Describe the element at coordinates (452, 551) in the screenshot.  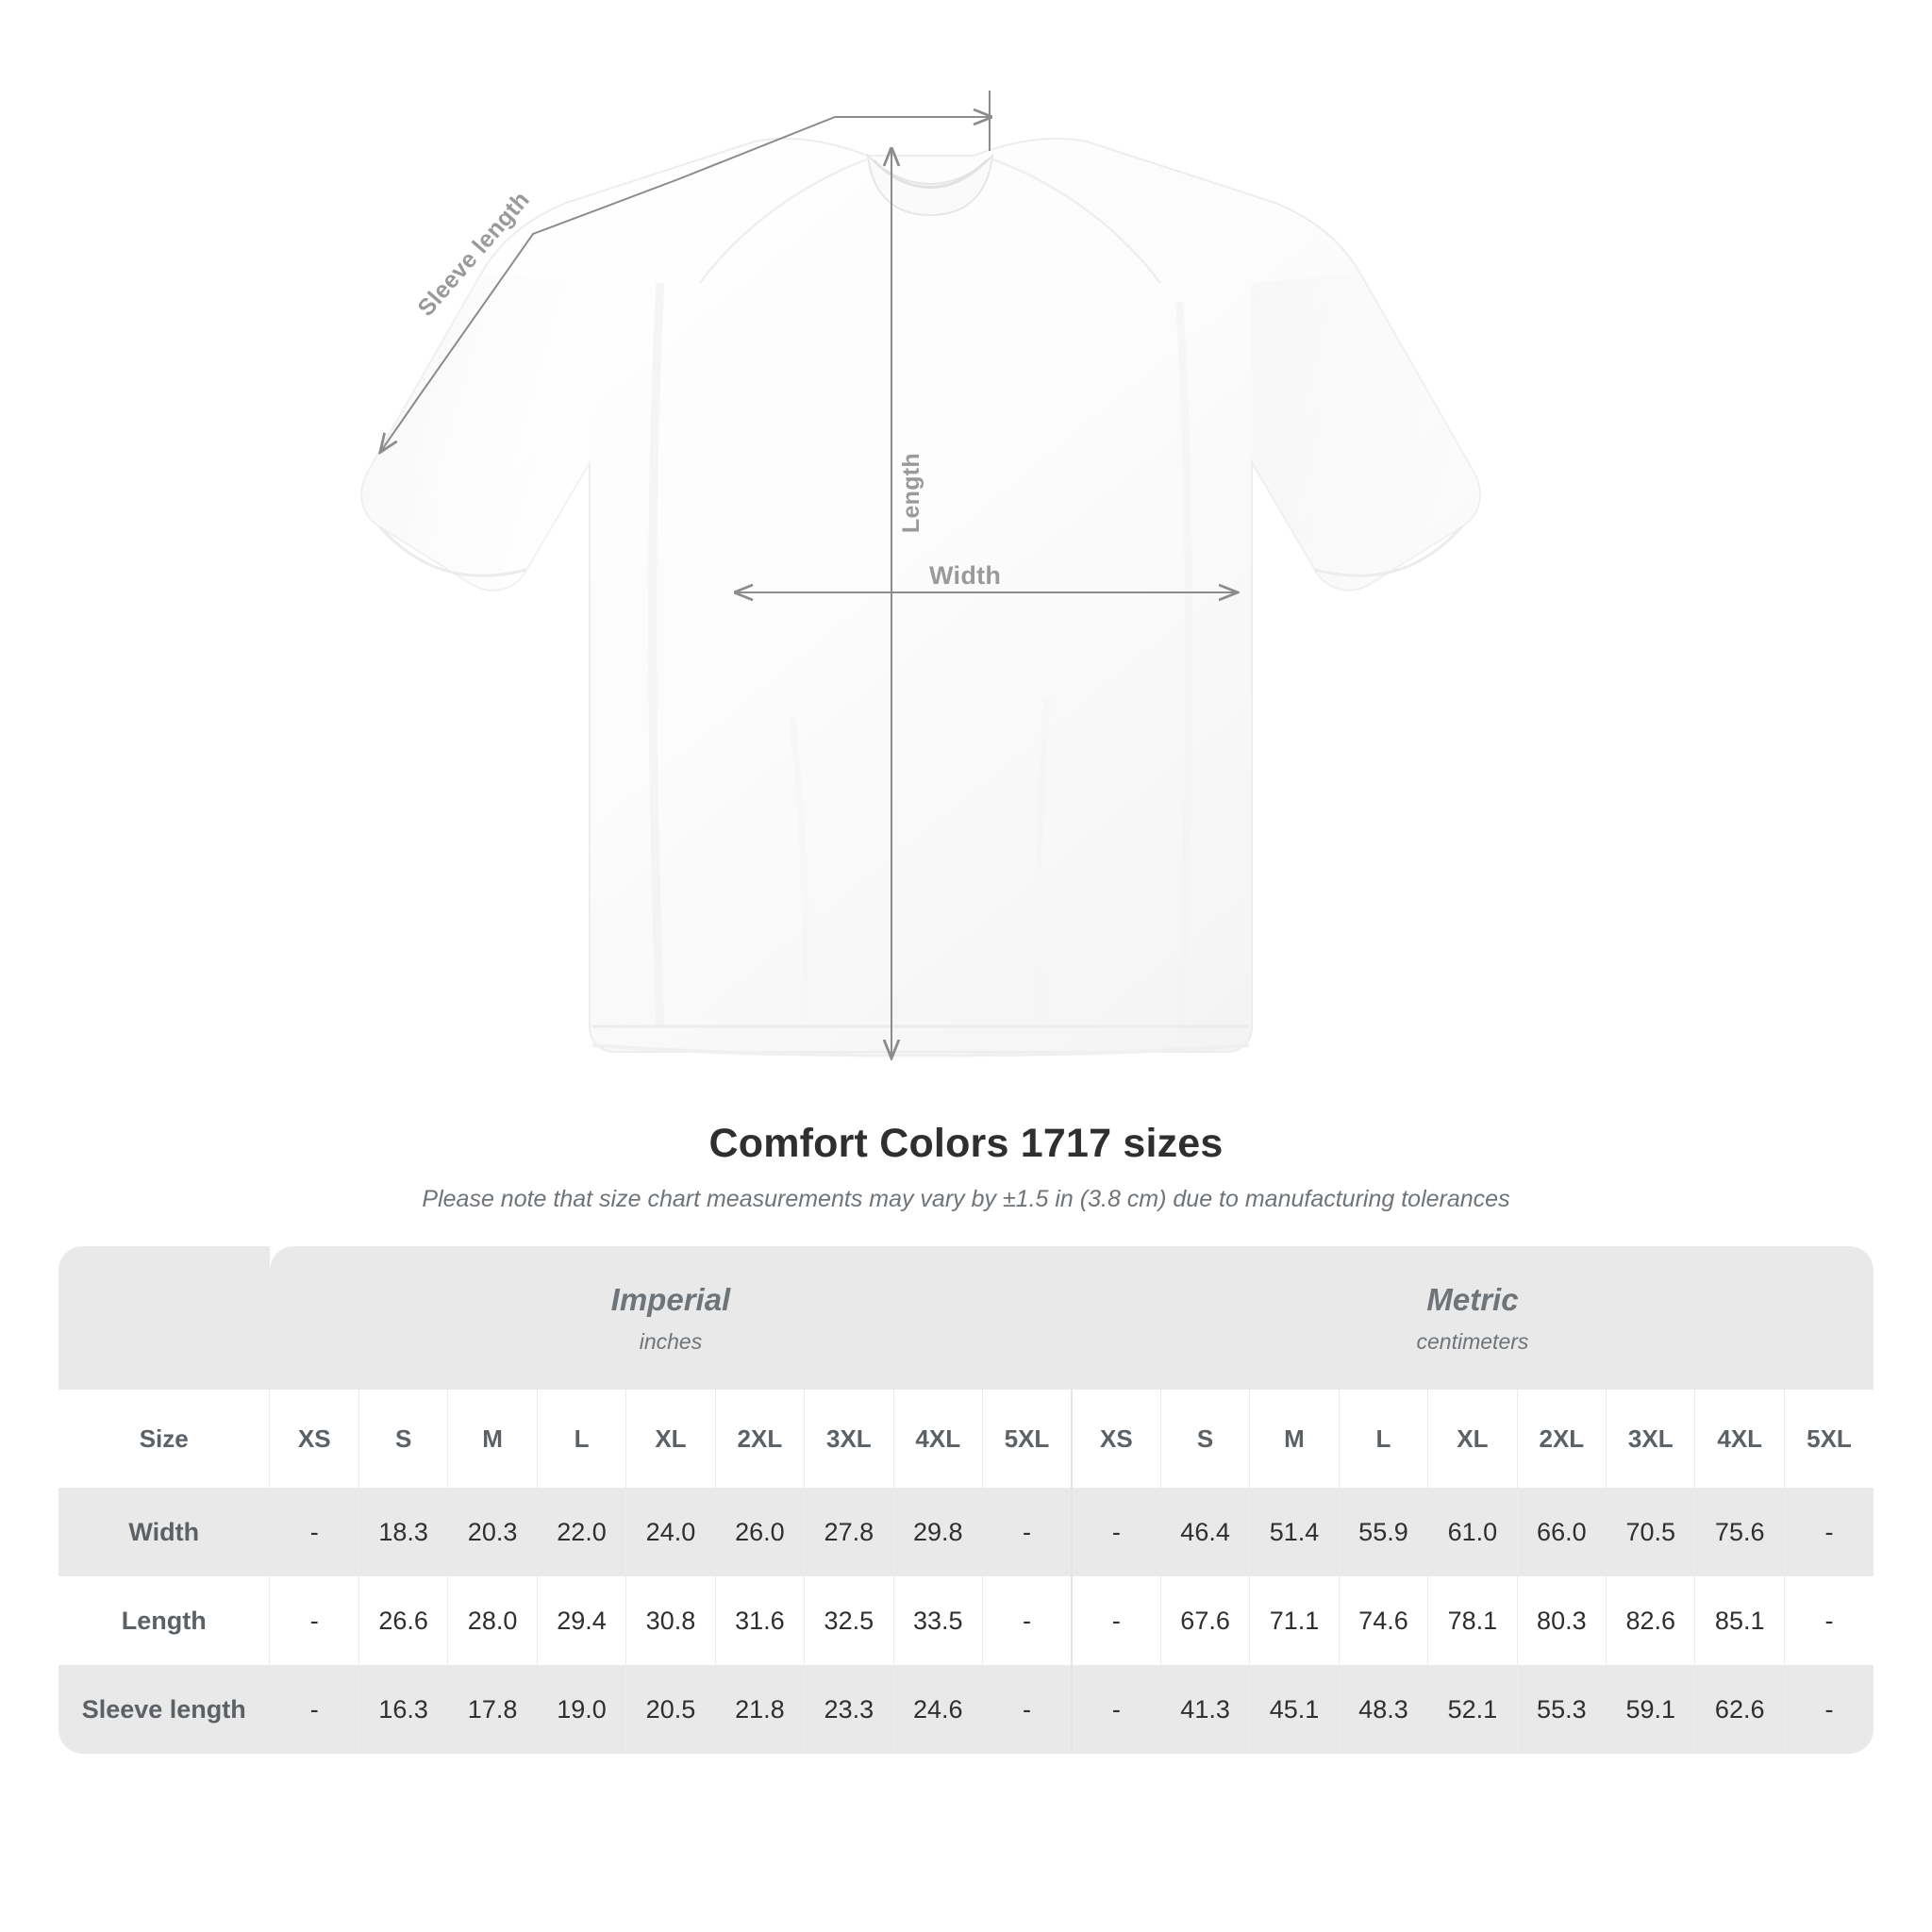
I see `left-sleeve-hem` at that location.